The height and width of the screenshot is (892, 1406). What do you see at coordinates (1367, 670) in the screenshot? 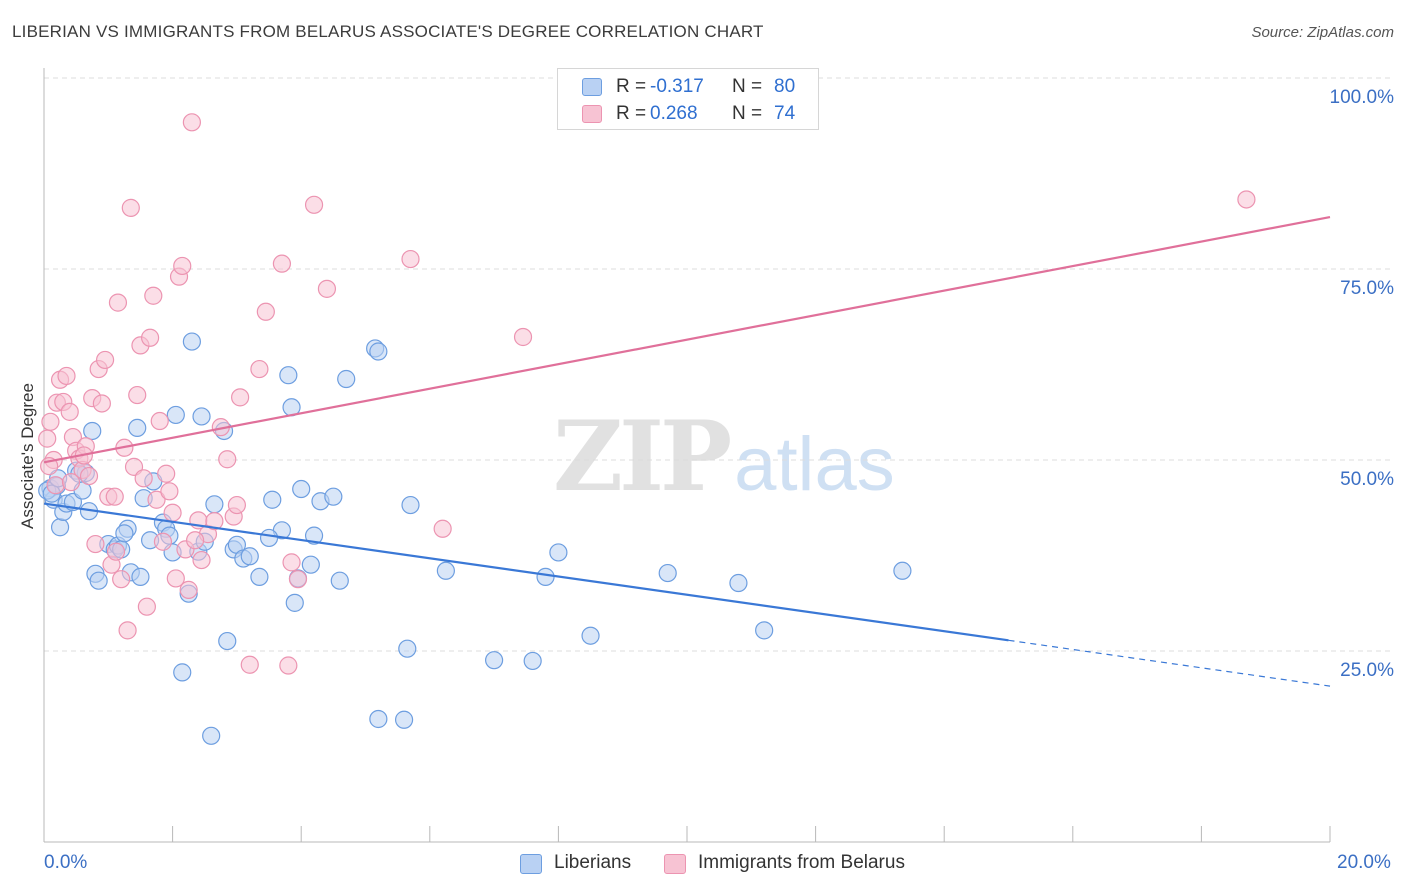
I see `y-tick-label-25: 25.0%` at bounding box center [1367, 670].